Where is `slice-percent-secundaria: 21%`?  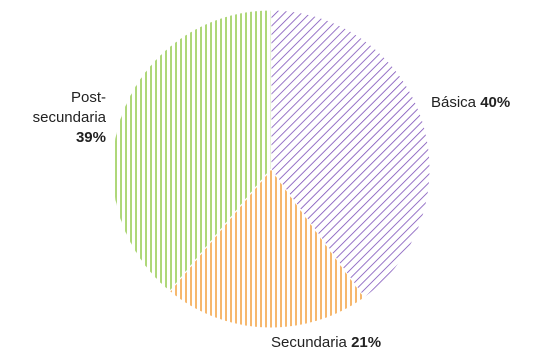 slice-percent-secundaria: 21% is located at coordinates (366, 342).